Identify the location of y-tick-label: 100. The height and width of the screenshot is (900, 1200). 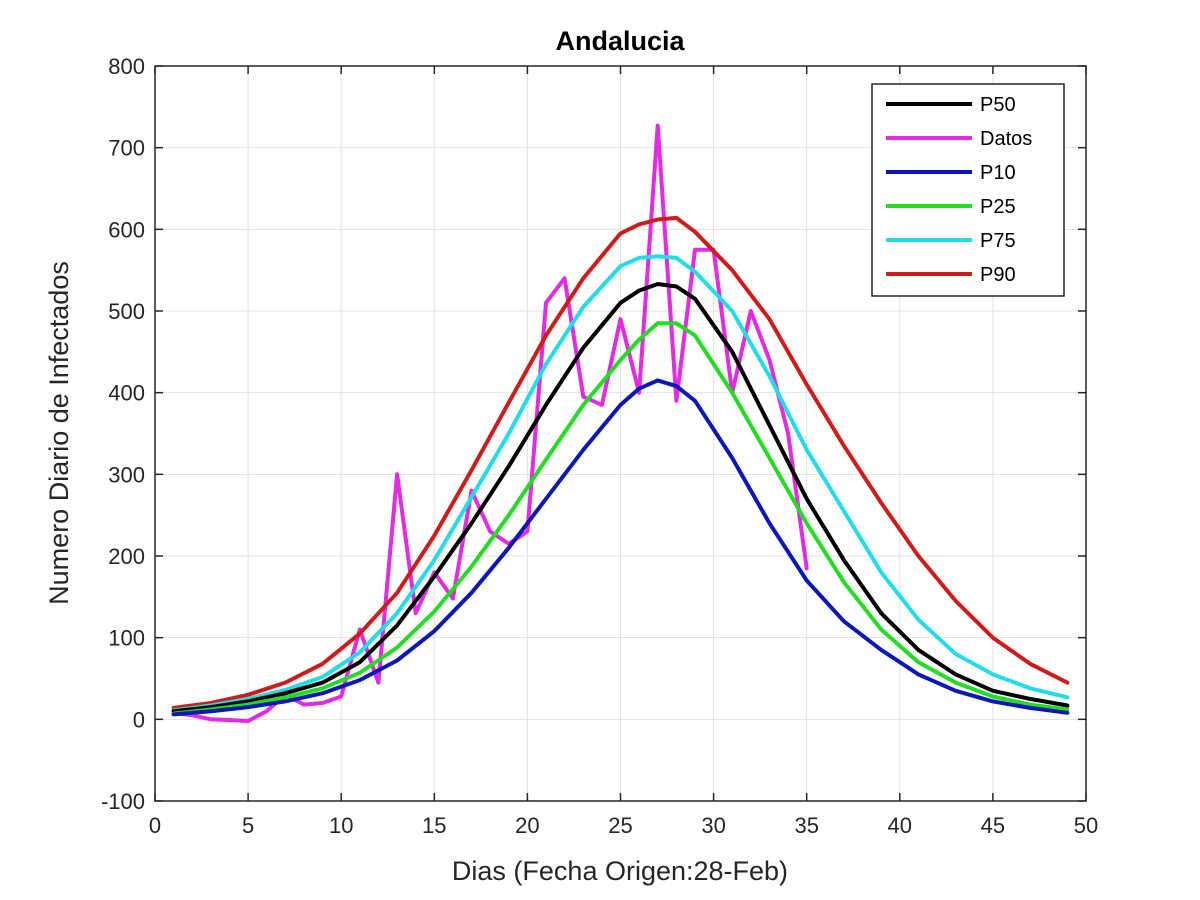
(126, 638).